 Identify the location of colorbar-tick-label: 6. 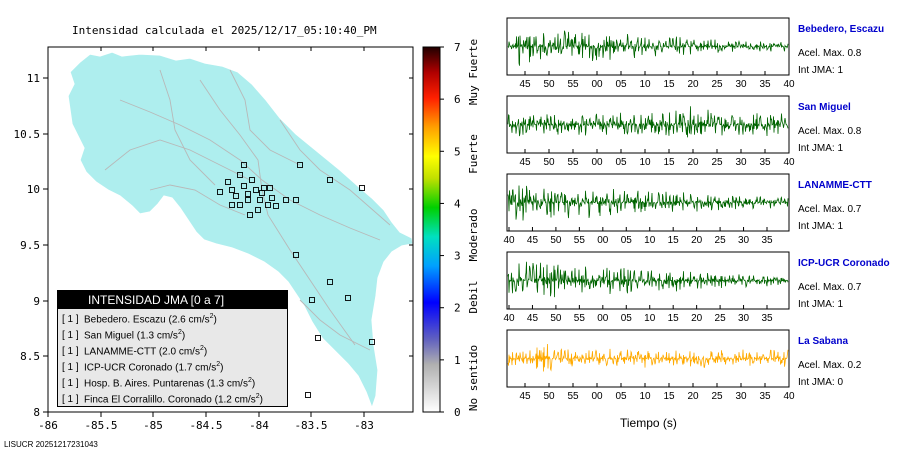
(457, 99).